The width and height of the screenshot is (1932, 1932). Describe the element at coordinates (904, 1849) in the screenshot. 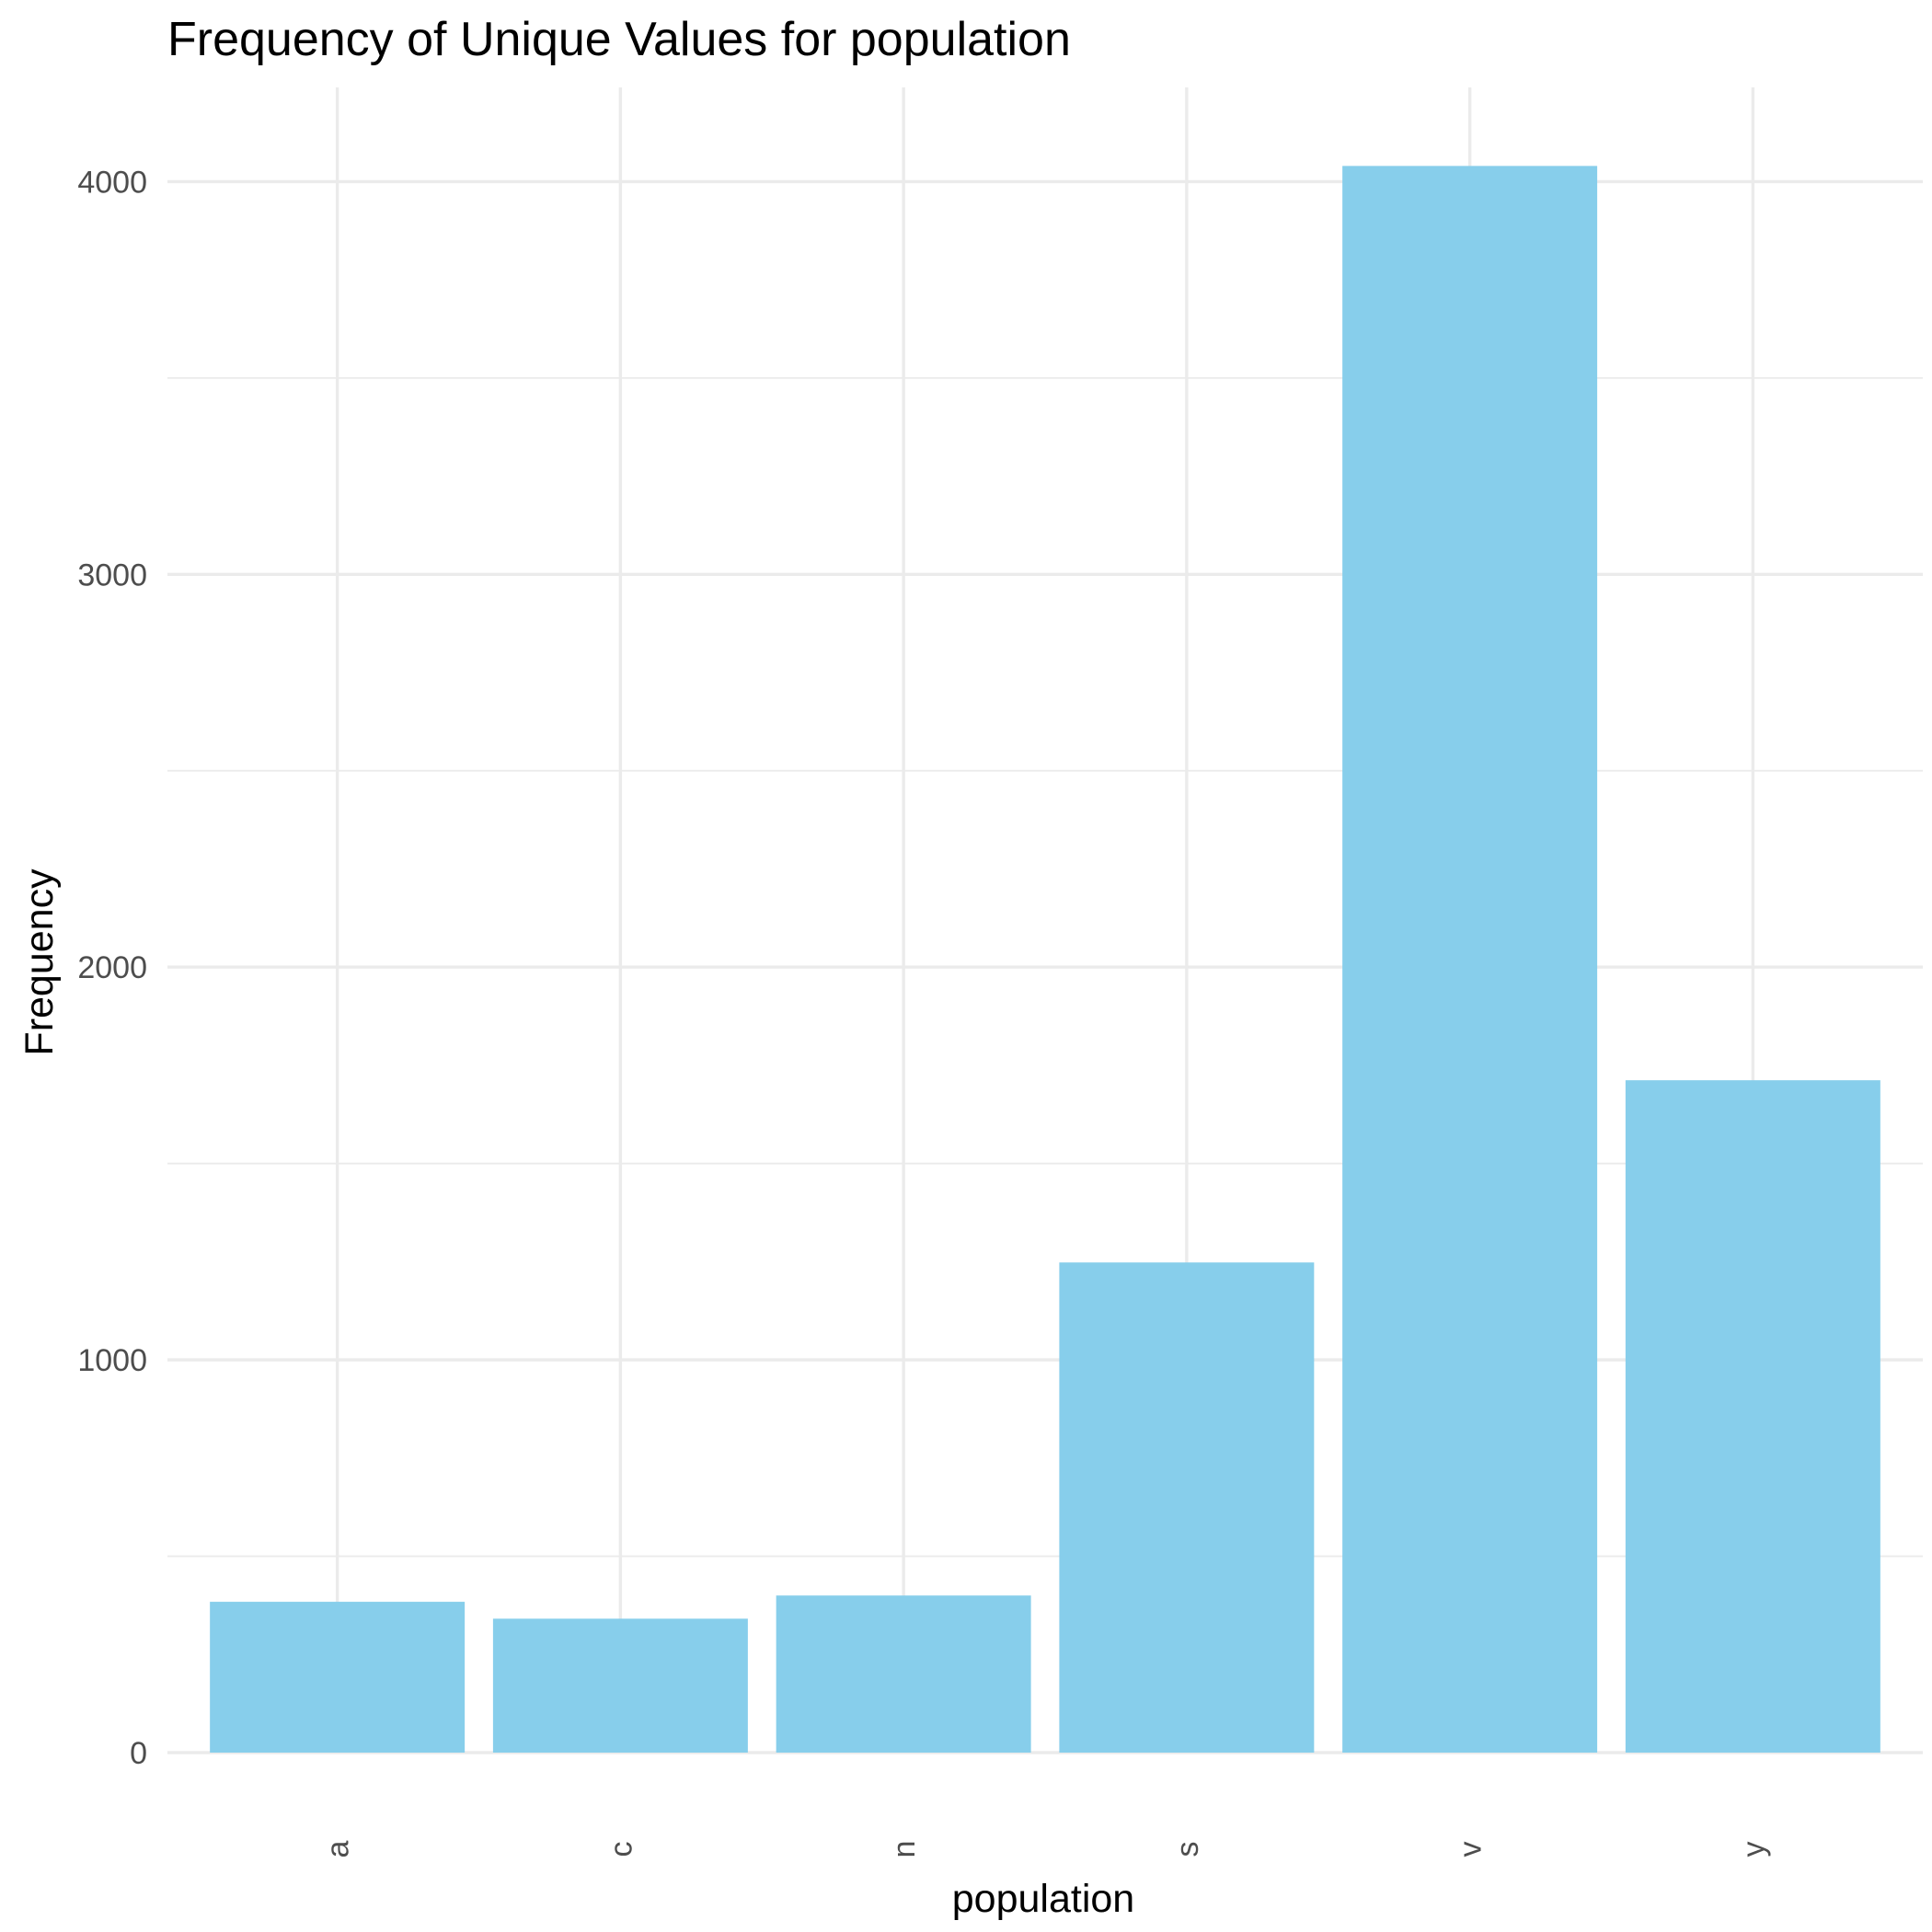

I see `x-tick-label: n` at that location.